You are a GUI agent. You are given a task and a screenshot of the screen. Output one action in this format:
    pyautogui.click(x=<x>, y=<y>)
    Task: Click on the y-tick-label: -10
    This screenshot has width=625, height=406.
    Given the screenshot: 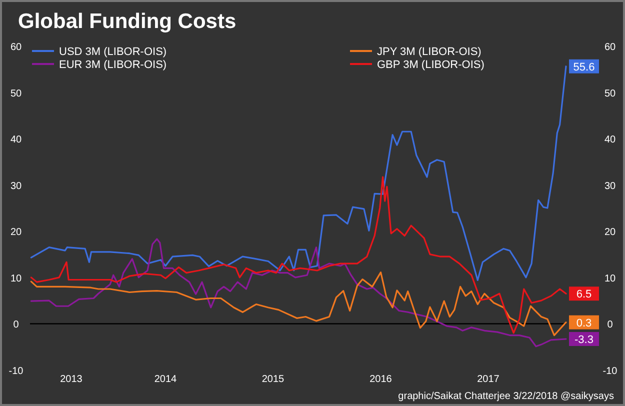 What is the action you would take?
    pyautogui.click(x=16, y=371)
    